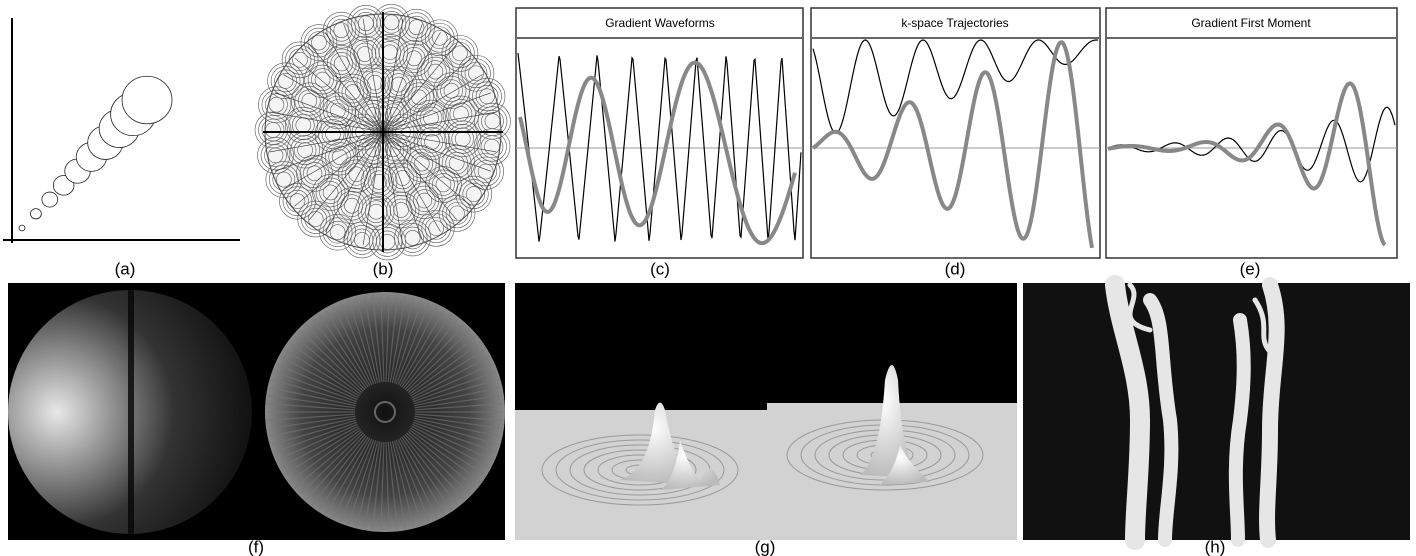 This screenshot has width=1416, height=556. Describe the element at coordinates (660, 268) in the screenshot. I see `panel-label: (c)` at that location.